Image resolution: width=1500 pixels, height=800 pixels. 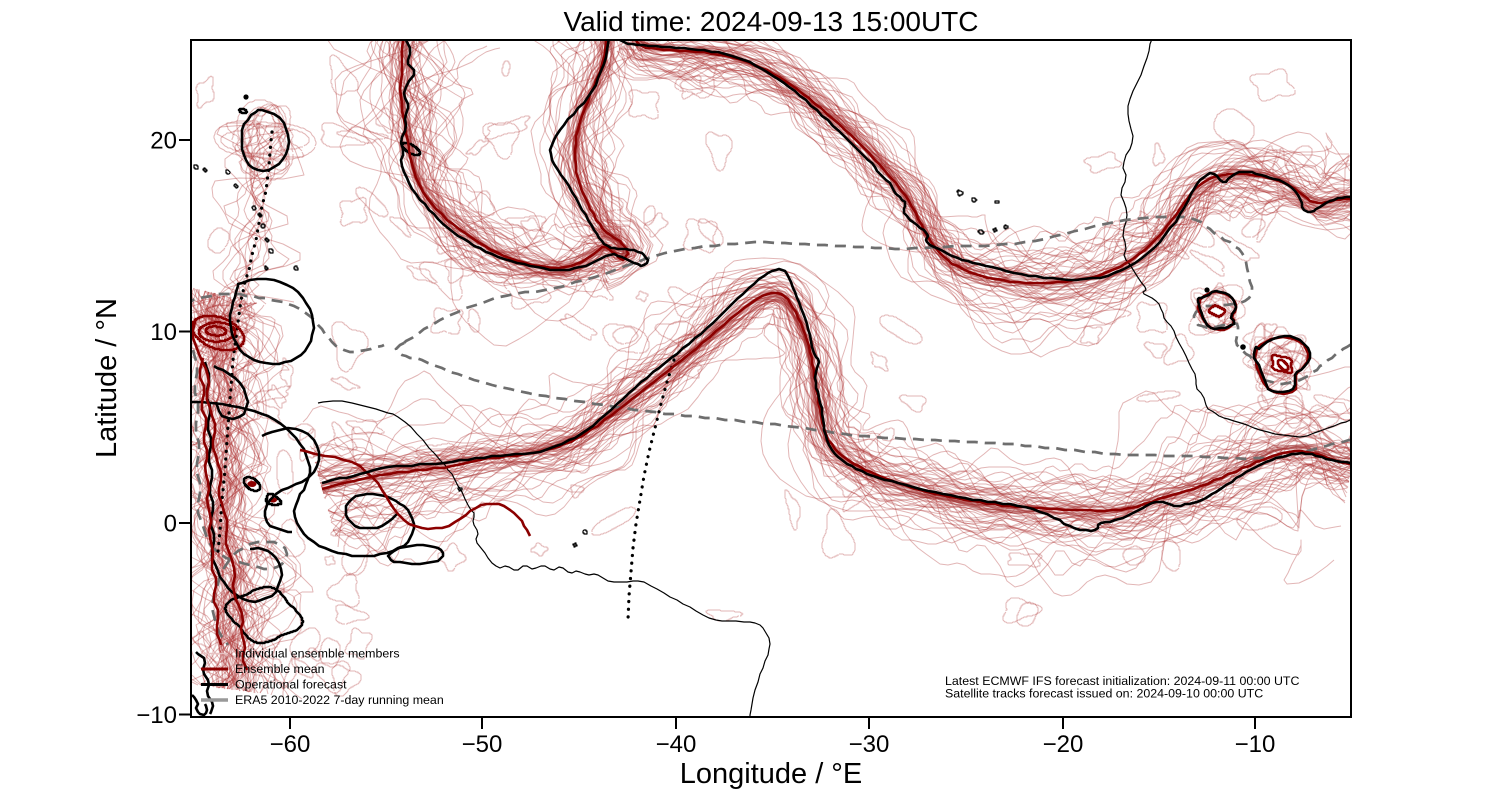 I want to click on svg-text: −60, so click(x=290, y=744).